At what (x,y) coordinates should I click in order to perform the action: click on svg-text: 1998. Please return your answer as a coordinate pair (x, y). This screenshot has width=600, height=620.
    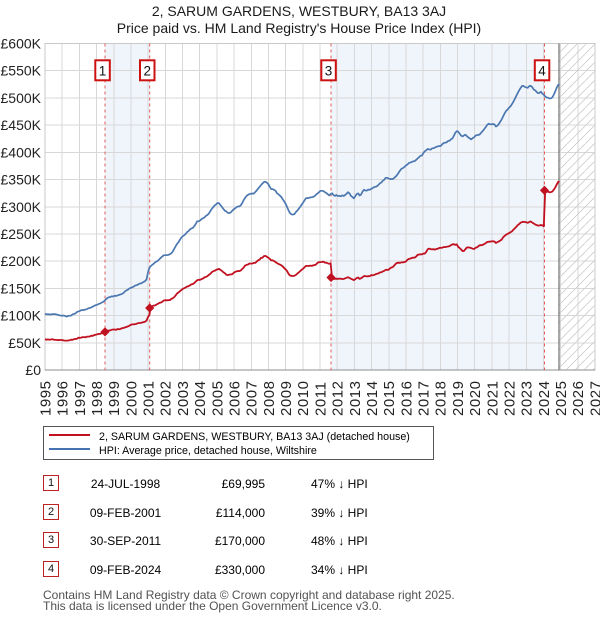
    Looking at the image, I should click on (97, 398).